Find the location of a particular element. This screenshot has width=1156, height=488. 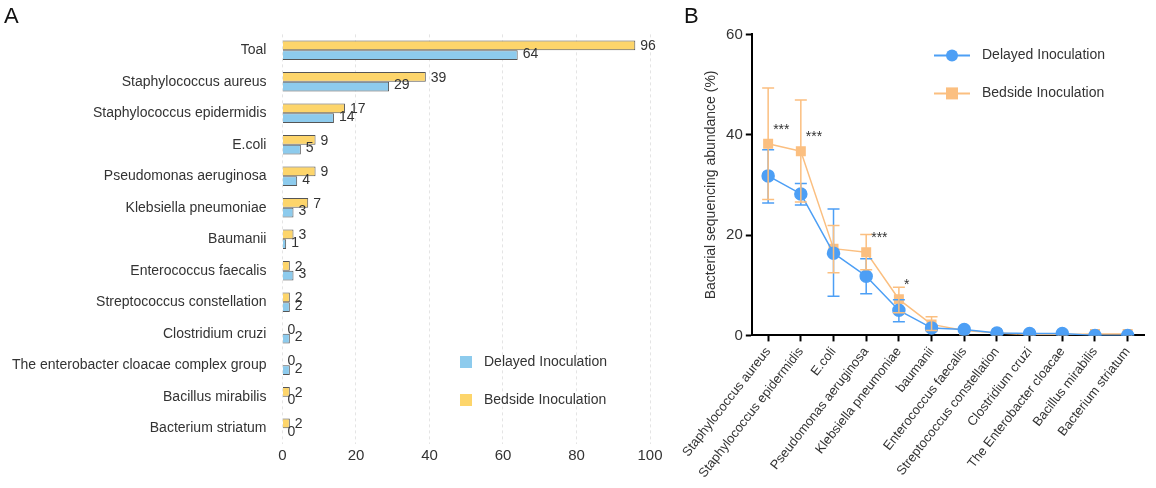

data-label: 1 is located at coordinates (295, 241).